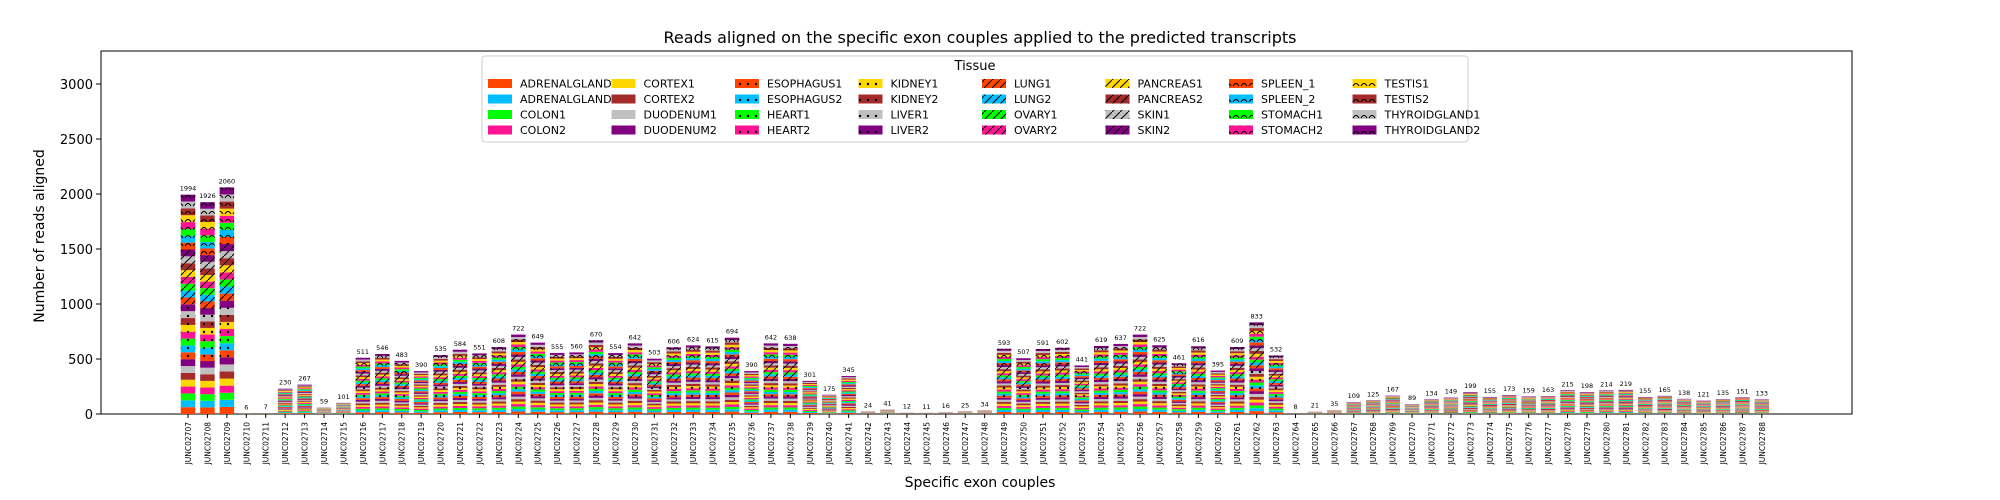  I want to click on x-tick-label: JUNC02762, so click(1257, 444).